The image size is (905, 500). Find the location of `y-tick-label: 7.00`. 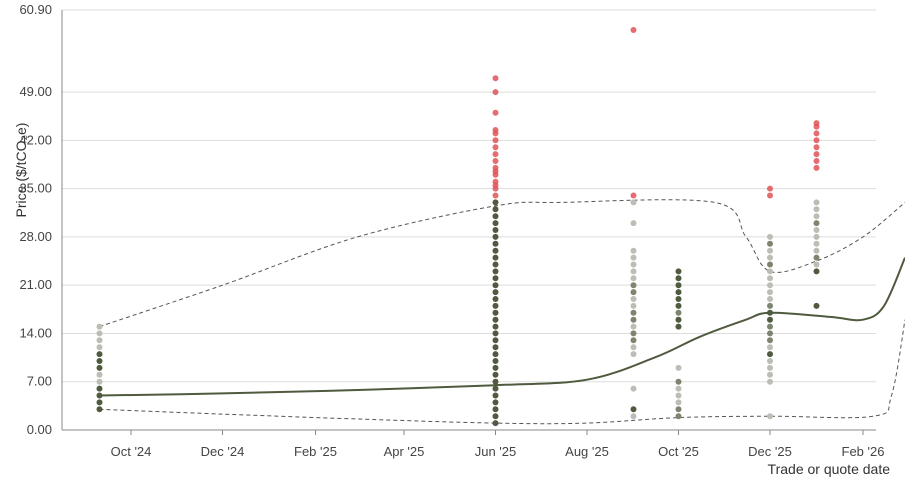

y-tick-label: 7.00 is located at coordinates (39, 381).